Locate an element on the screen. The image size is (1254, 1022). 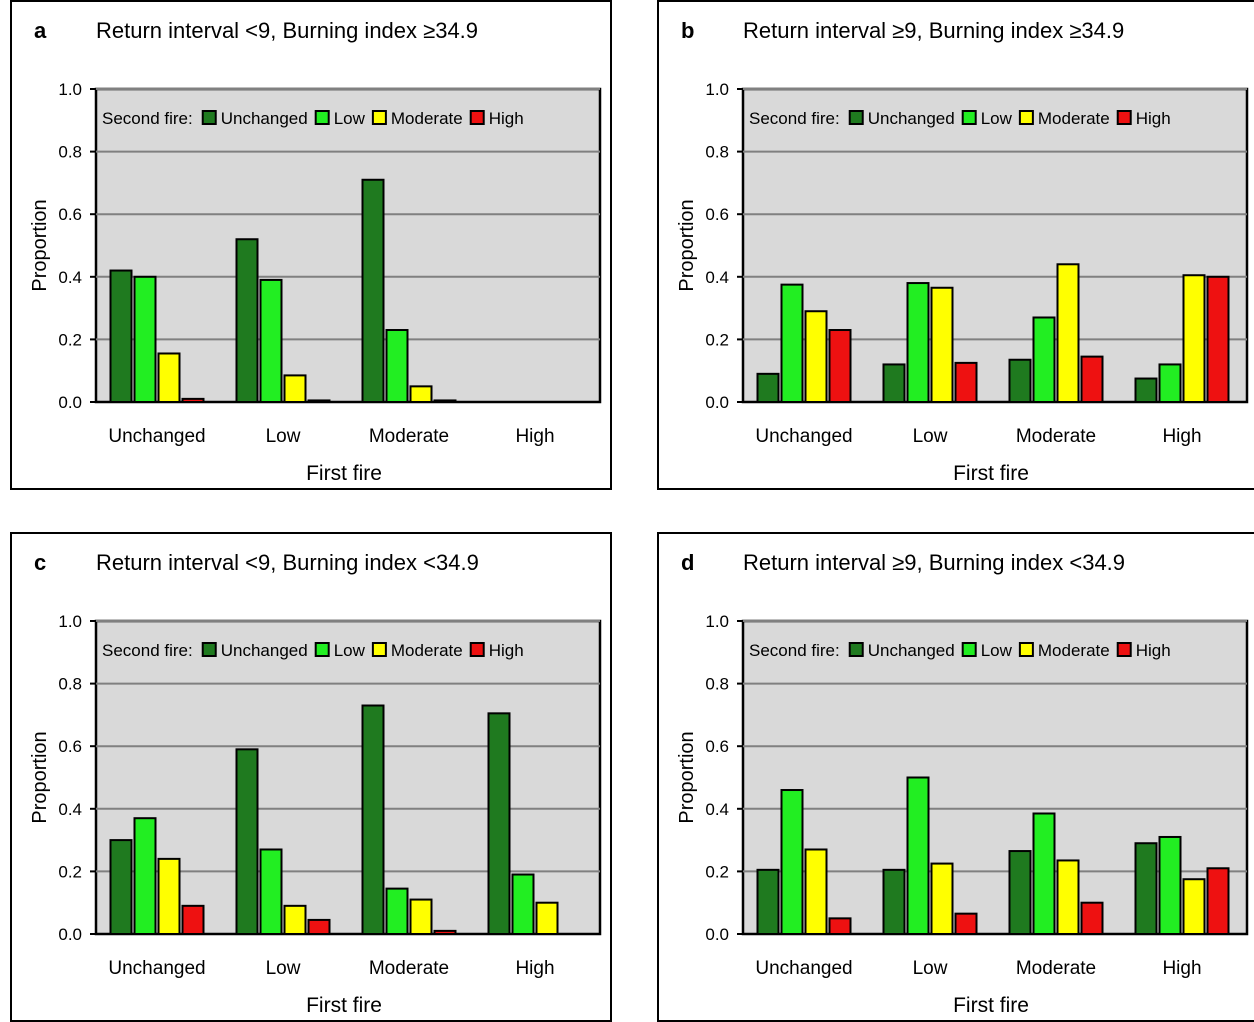
panel-label: a is located at coordinates (40, 30).